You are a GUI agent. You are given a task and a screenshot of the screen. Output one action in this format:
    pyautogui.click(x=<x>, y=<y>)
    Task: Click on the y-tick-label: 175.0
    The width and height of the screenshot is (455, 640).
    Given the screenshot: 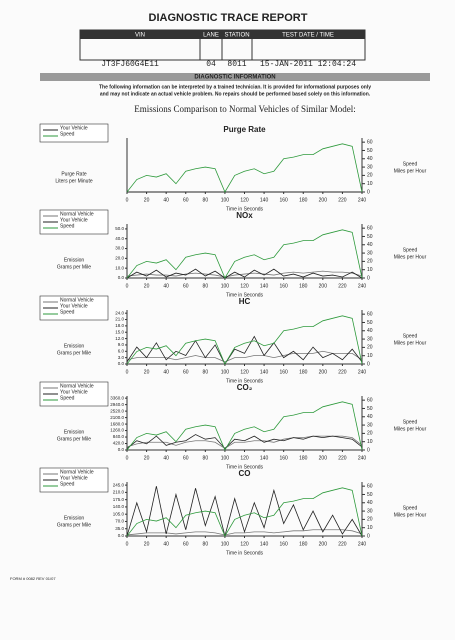 What is the action you would take?
    pyautogui.click(x=119, y=499)
    